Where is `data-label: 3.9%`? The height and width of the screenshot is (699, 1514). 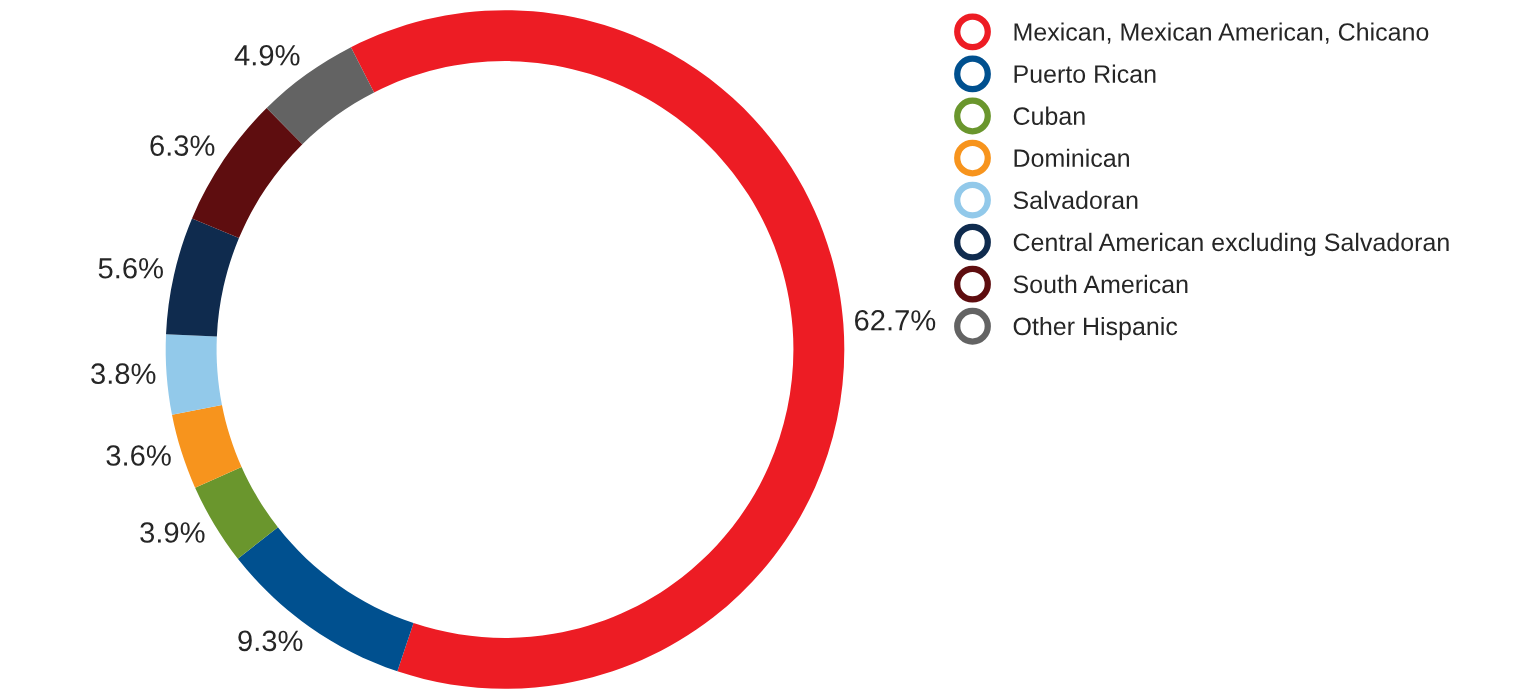 data-label: 3.9% is located at coordinates (172, 532).